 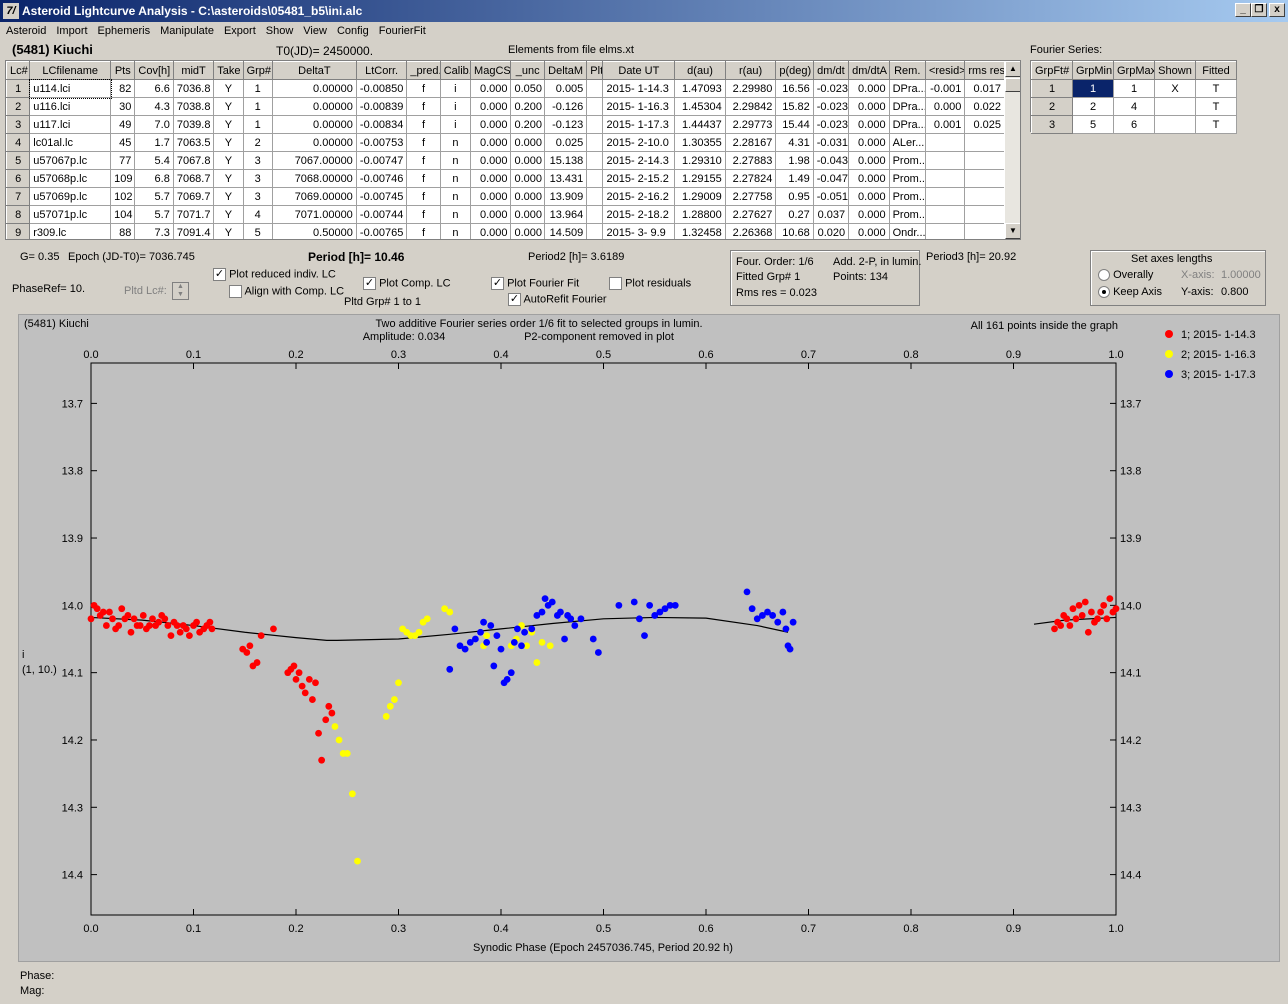 What do you see at coordinates (1235, 292) in the screenshot?
I see `yaxis-value: 0.800` at bounding box center [1235, 292].